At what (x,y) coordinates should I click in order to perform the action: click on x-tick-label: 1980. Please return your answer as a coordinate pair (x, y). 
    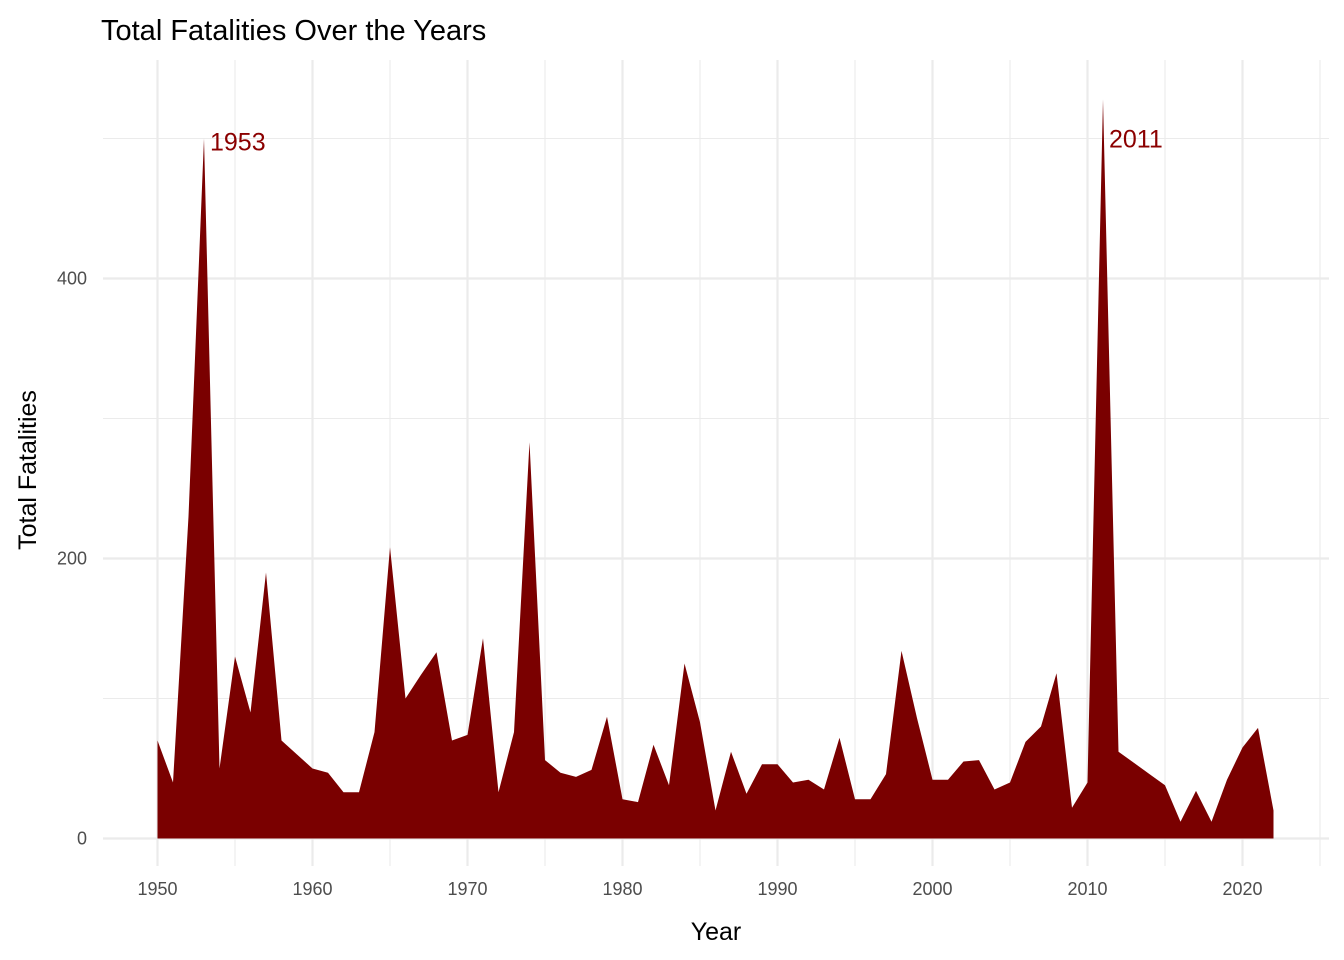
    Looking at the image, I should click on (622, 889).